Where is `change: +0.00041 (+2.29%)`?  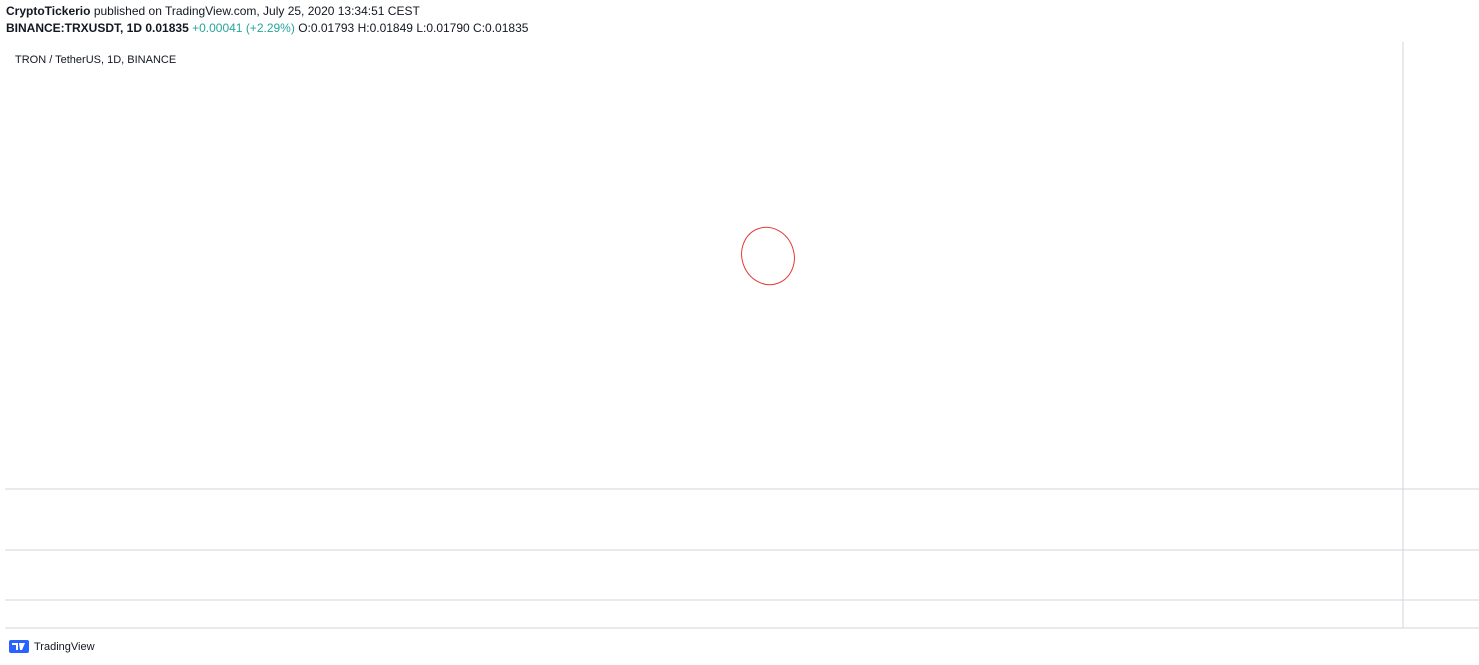 change: +0.00041 (+2.29%) is located at coordinates (243, 28).